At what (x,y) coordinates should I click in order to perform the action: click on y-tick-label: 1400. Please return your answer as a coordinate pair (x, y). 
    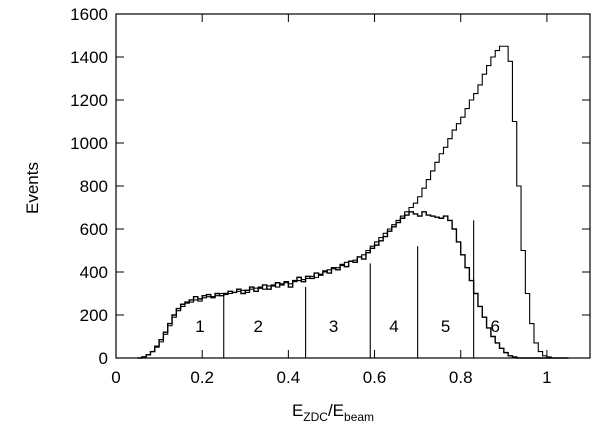
    Looking at the image, I should click on (89, 57).